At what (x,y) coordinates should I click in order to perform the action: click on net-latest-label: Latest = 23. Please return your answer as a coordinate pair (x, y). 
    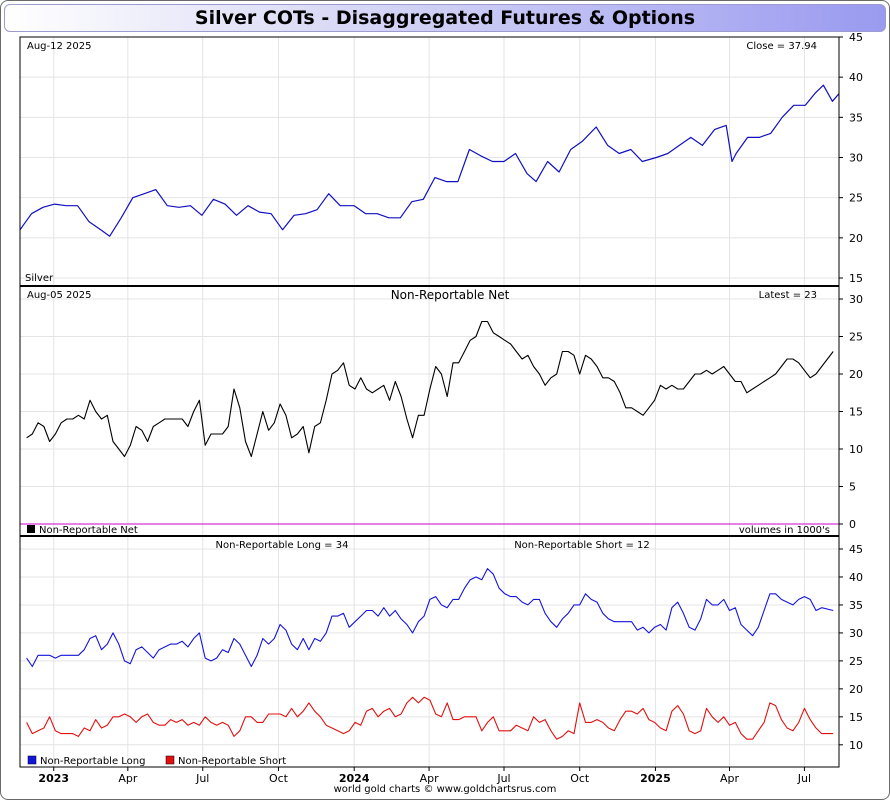
    Looking at the image, I should click on (788, 295).